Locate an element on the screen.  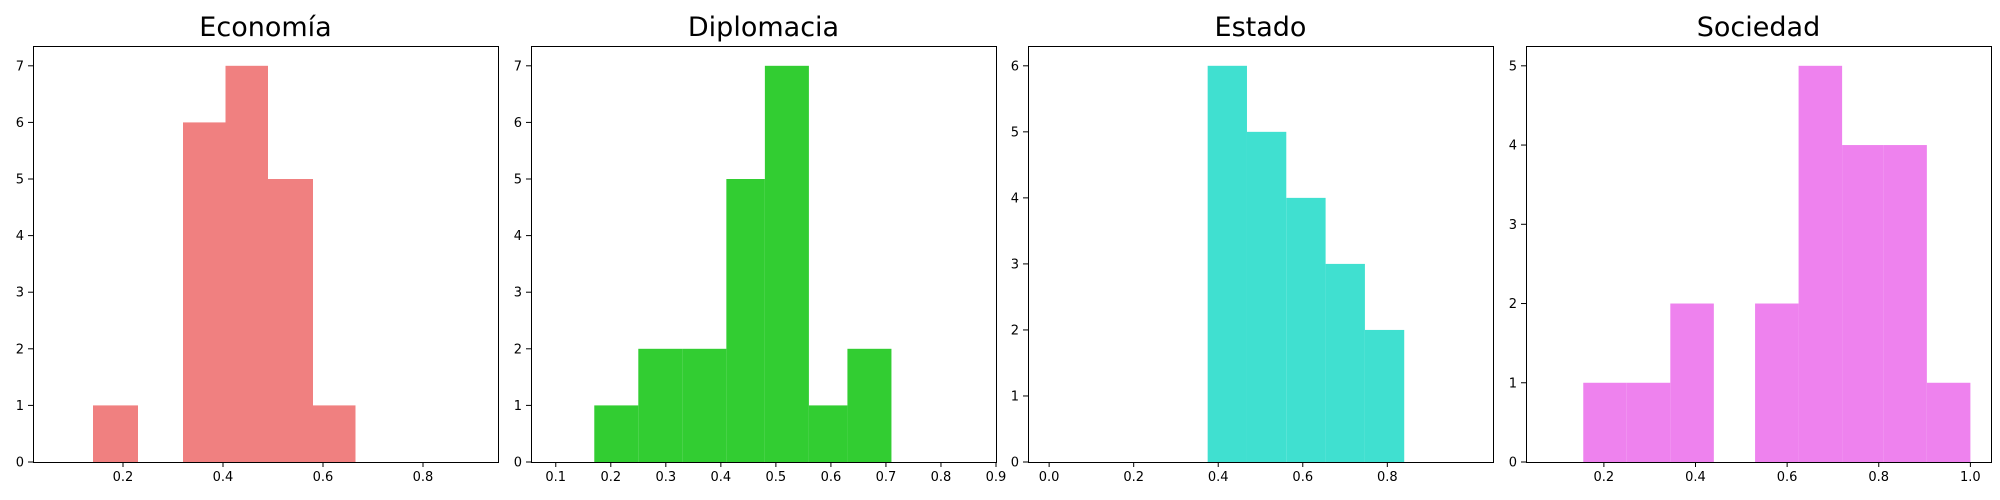
x-tick-label: 0.0 is located at coordinates (1049, 477).